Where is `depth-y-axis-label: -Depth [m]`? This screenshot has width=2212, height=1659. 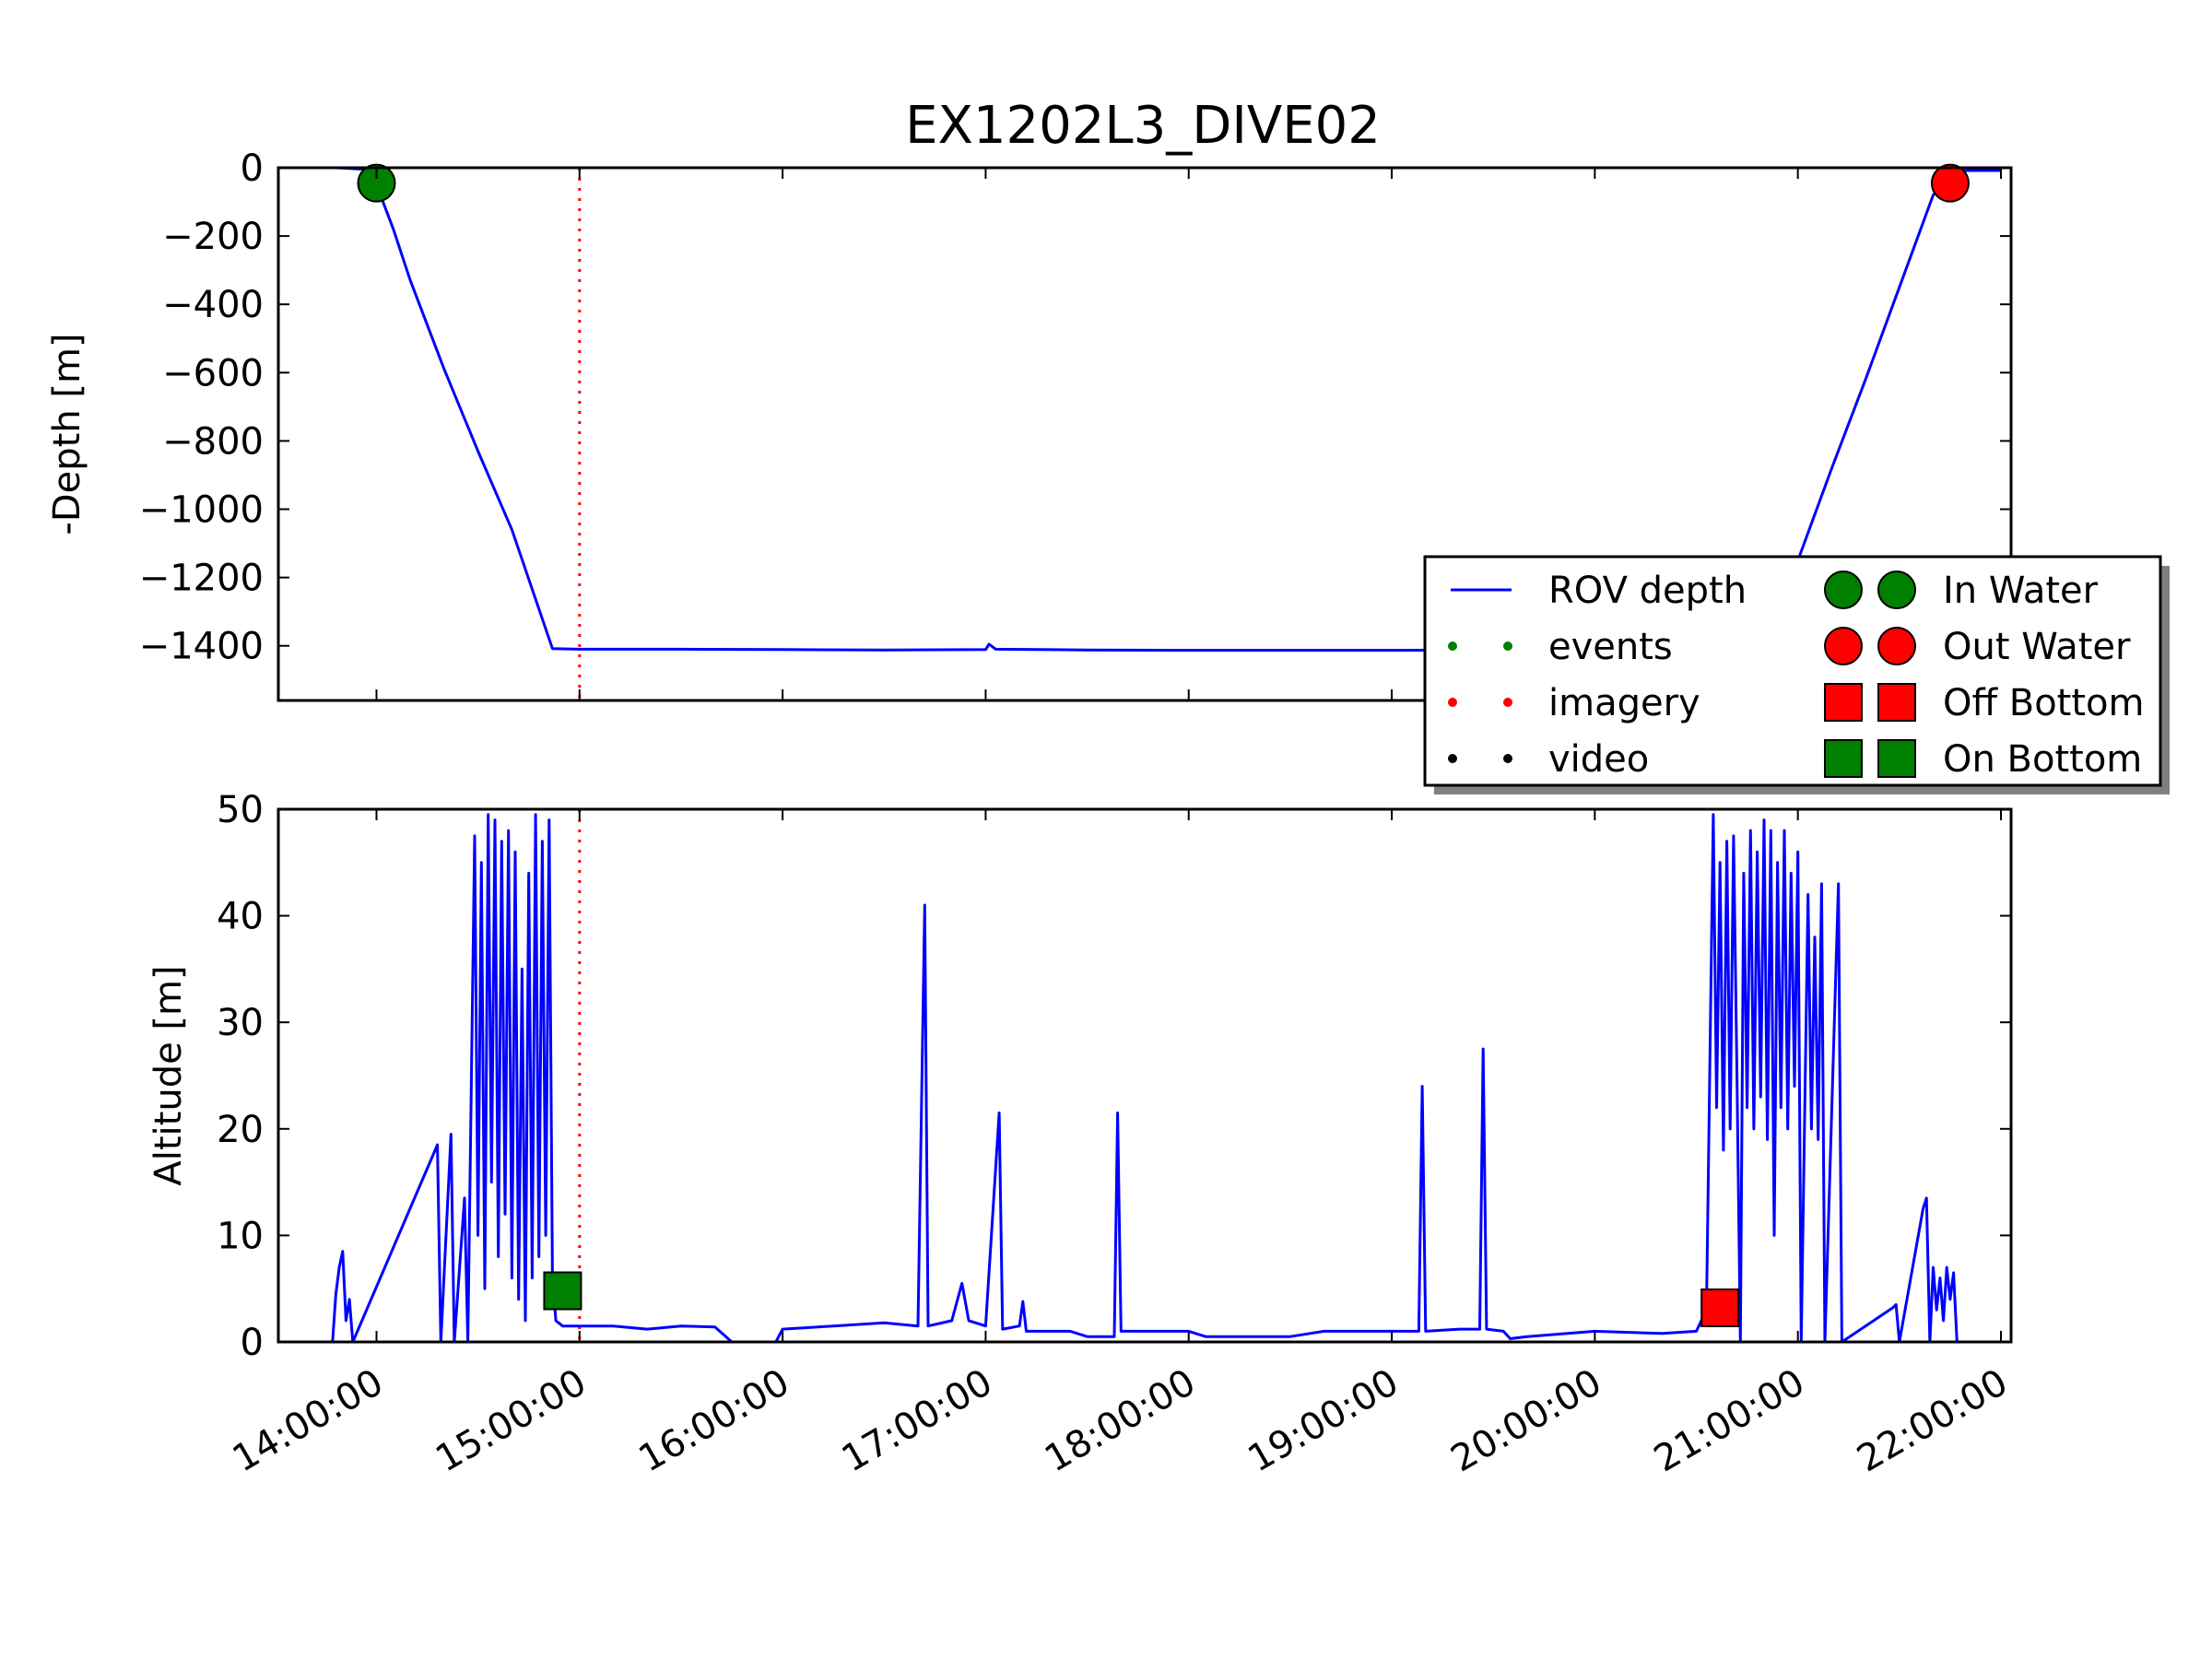 depth-y-axis-label: -Depth [m] is located at coordinates (67, 434).